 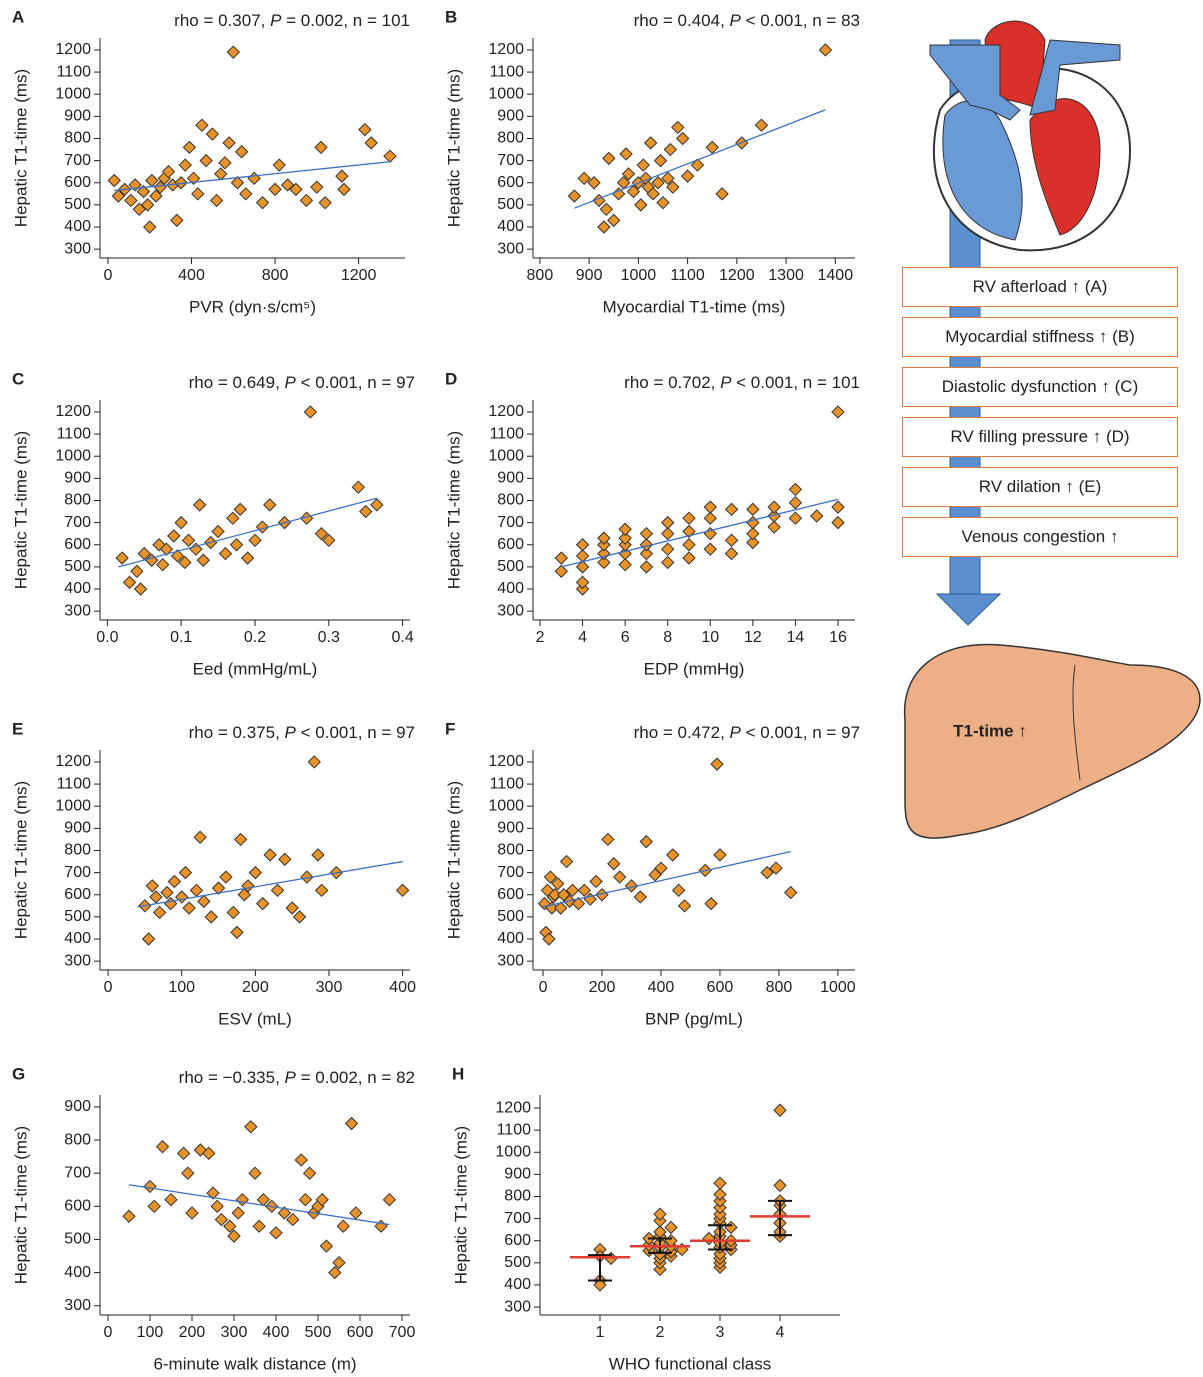 What do you see at coordinates (836, 275) in the screenshot?
I see `x-tick-label: 1400` at bounding box center [836, 275].